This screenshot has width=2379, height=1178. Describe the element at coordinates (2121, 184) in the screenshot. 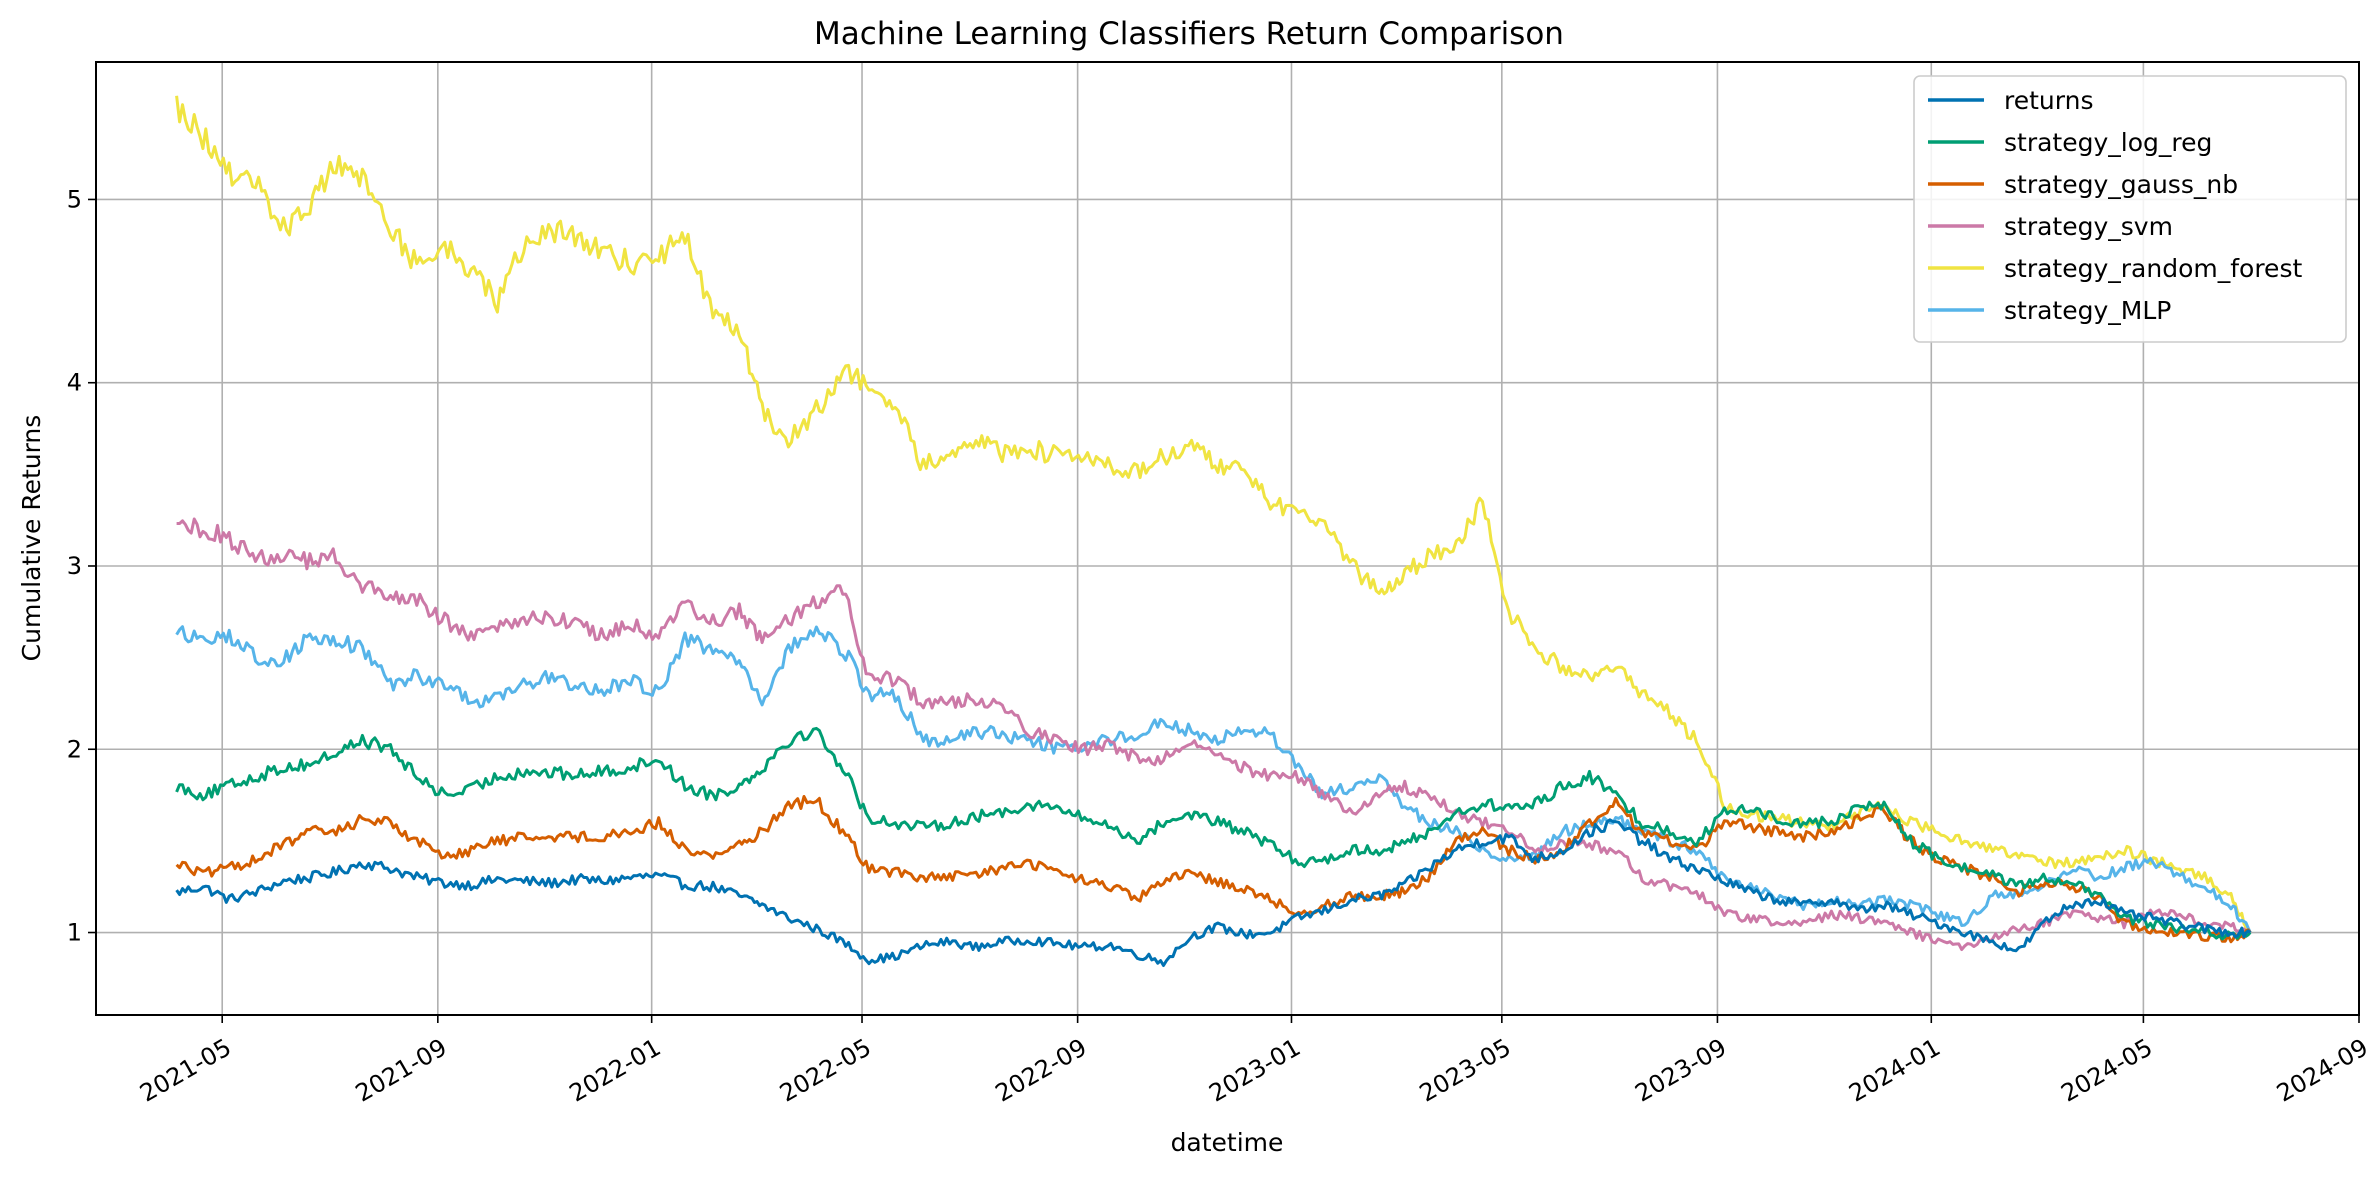

I see `legend-label: strategy_gauss_nb` at that location.